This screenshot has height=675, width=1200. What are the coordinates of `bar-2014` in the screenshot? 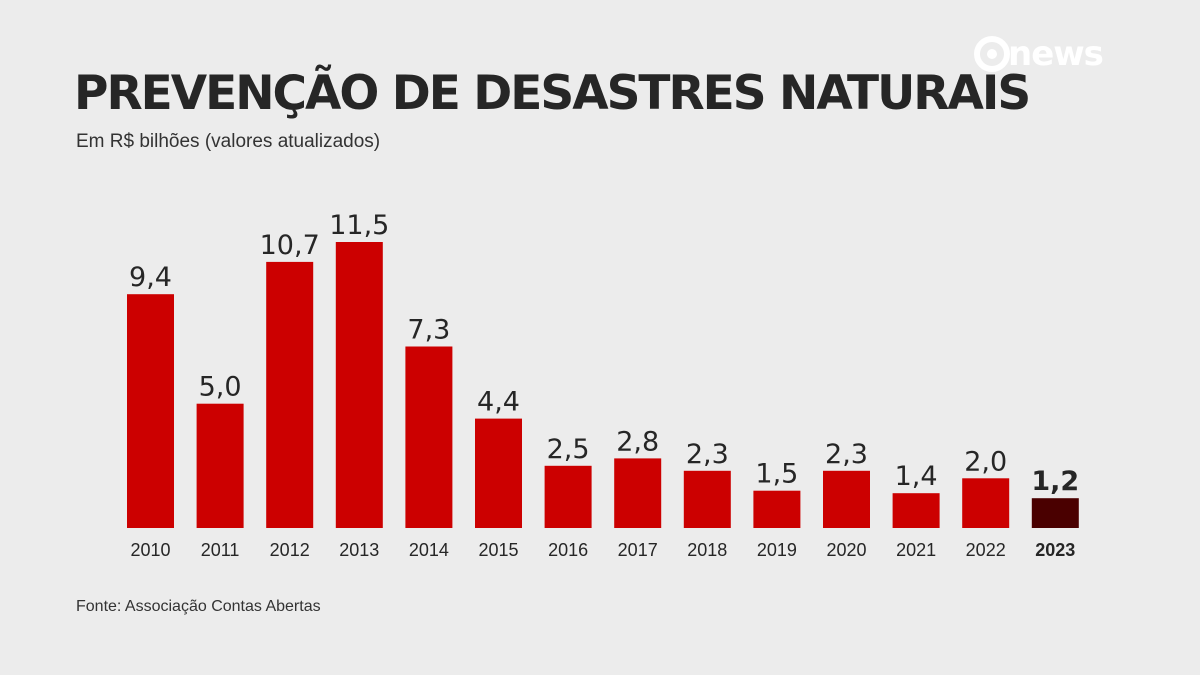 It's located at (429, 437).